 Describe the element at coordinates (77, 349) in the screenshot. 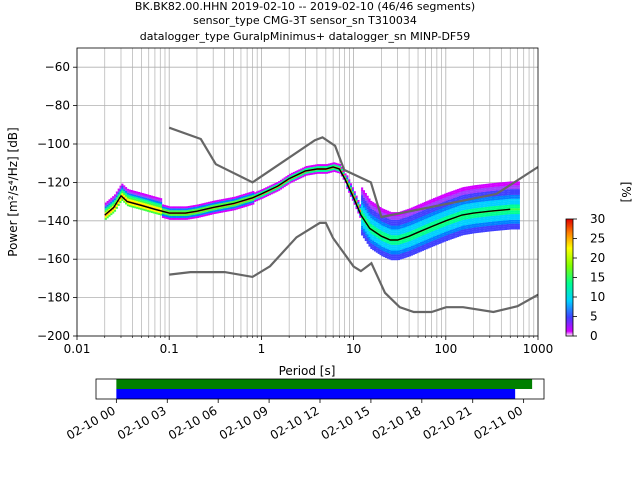

I see `x-tick-label: 0.01` at that location.